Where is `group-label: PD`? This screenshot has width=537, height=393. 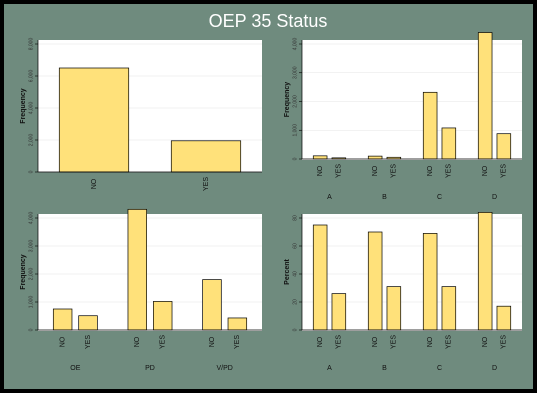
group-label: PD is located at coordinates (150, 368).